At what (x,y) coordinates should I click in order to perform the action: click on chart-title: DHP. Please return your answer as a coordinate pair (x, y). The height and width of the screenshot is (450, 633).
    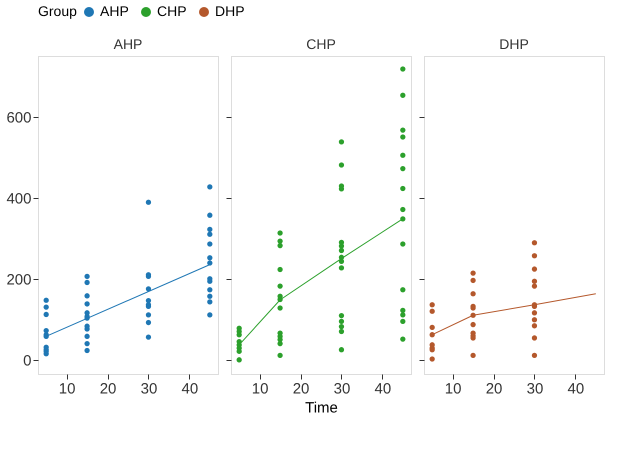
    Looking at the image, I should click on (514, 44).